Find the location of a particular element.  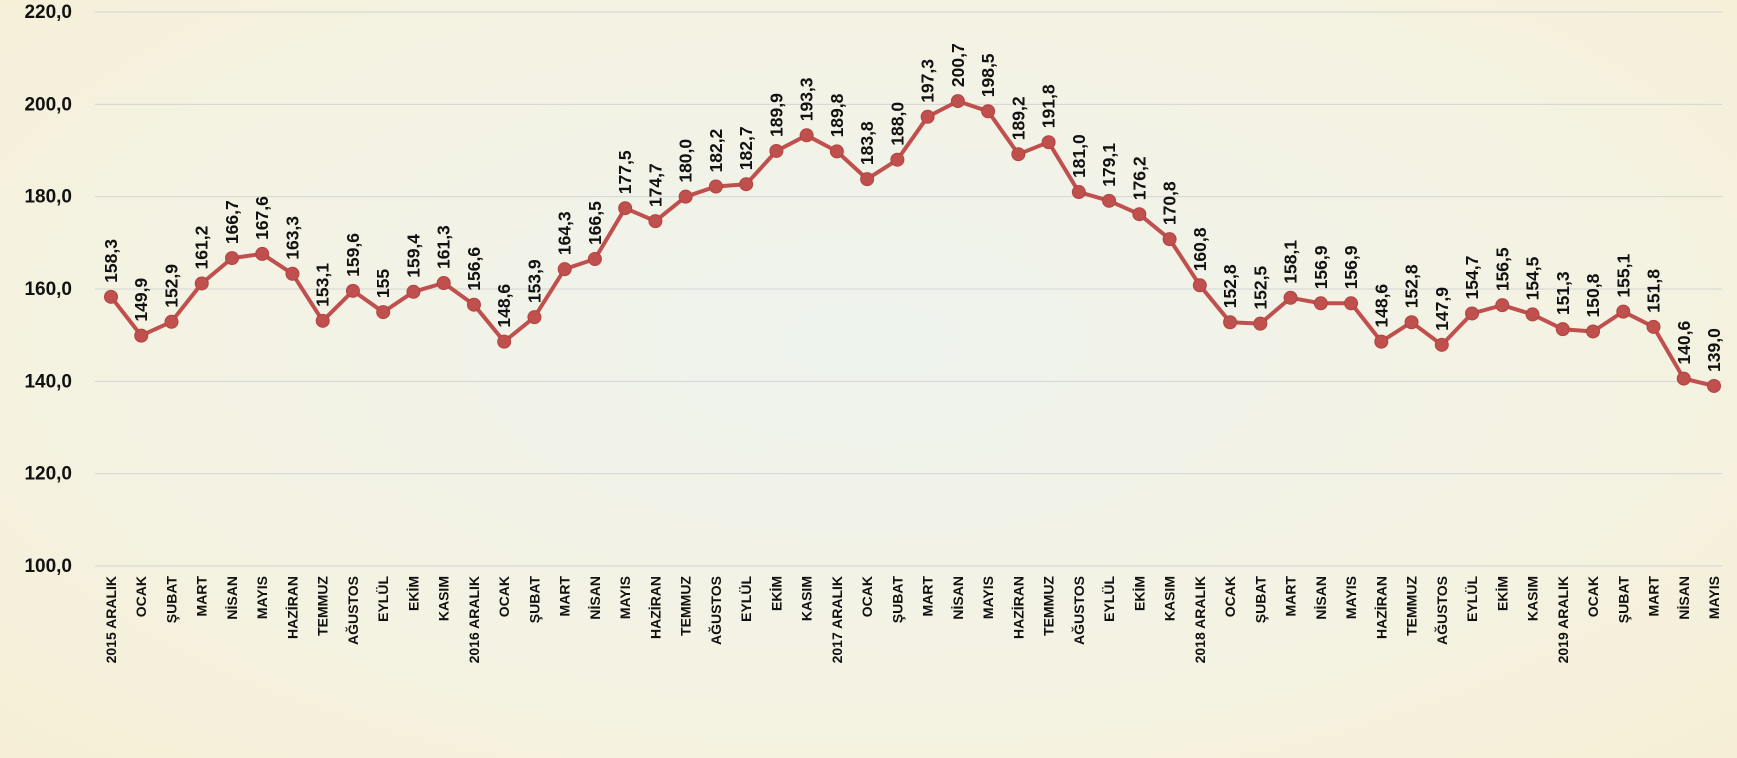

data-label: 156,6 is located at coordinates (474, 269).